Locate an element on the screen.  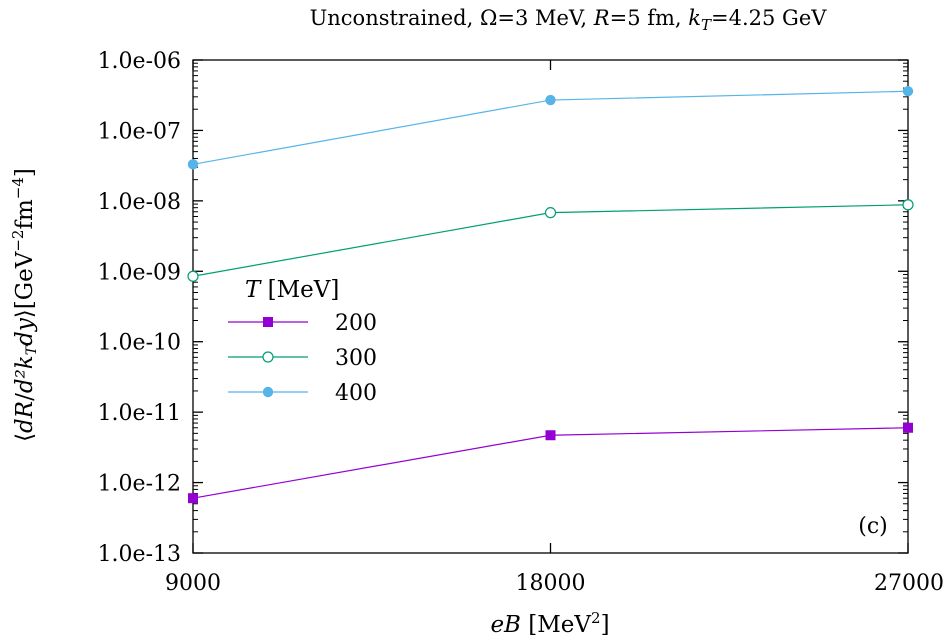
y-tick-label: 1.0e-08 is located at coordinates (139, 202).